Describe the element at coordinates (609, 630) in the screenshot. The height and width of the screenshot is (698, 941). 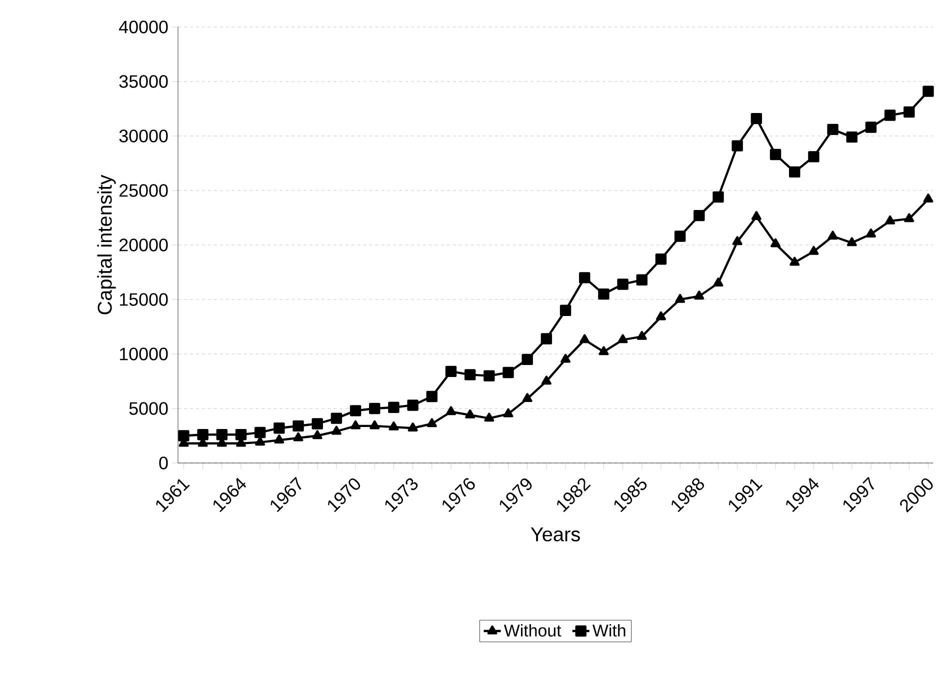
I see `legend-label: With` at that location.